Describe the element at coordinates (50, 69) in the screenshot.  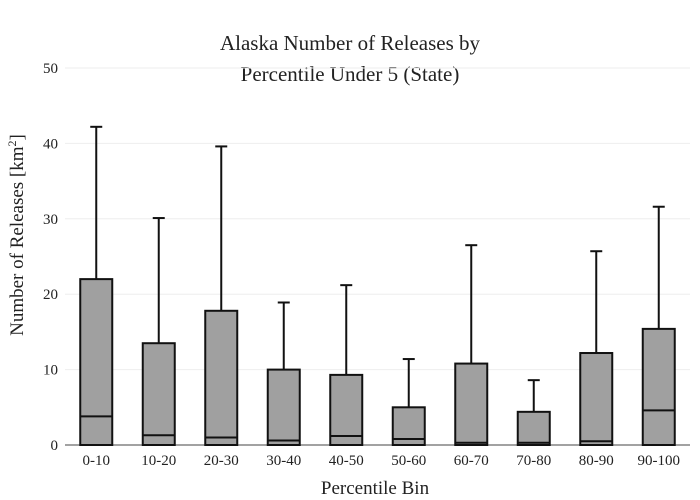
I see `y-tick-label: 50` at that location.